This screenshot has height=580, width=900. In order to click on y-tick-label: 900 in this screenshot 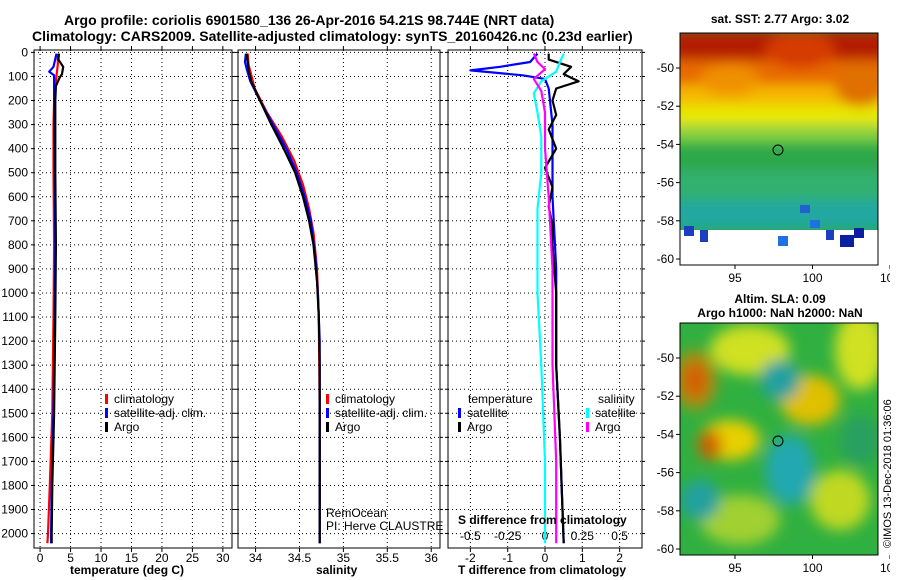, I will do `click(18, 269)`.